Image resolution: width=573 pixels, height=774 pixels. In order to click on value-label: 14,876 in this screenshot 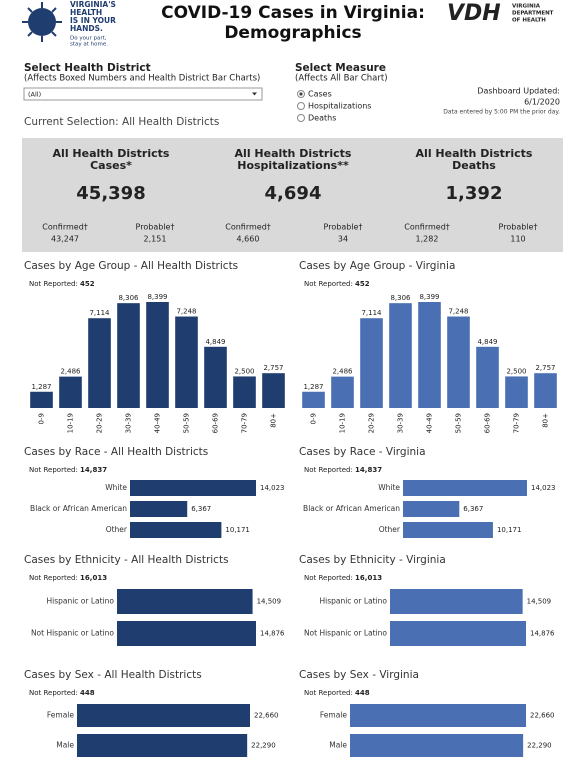, I will do `click(272, 634)`.